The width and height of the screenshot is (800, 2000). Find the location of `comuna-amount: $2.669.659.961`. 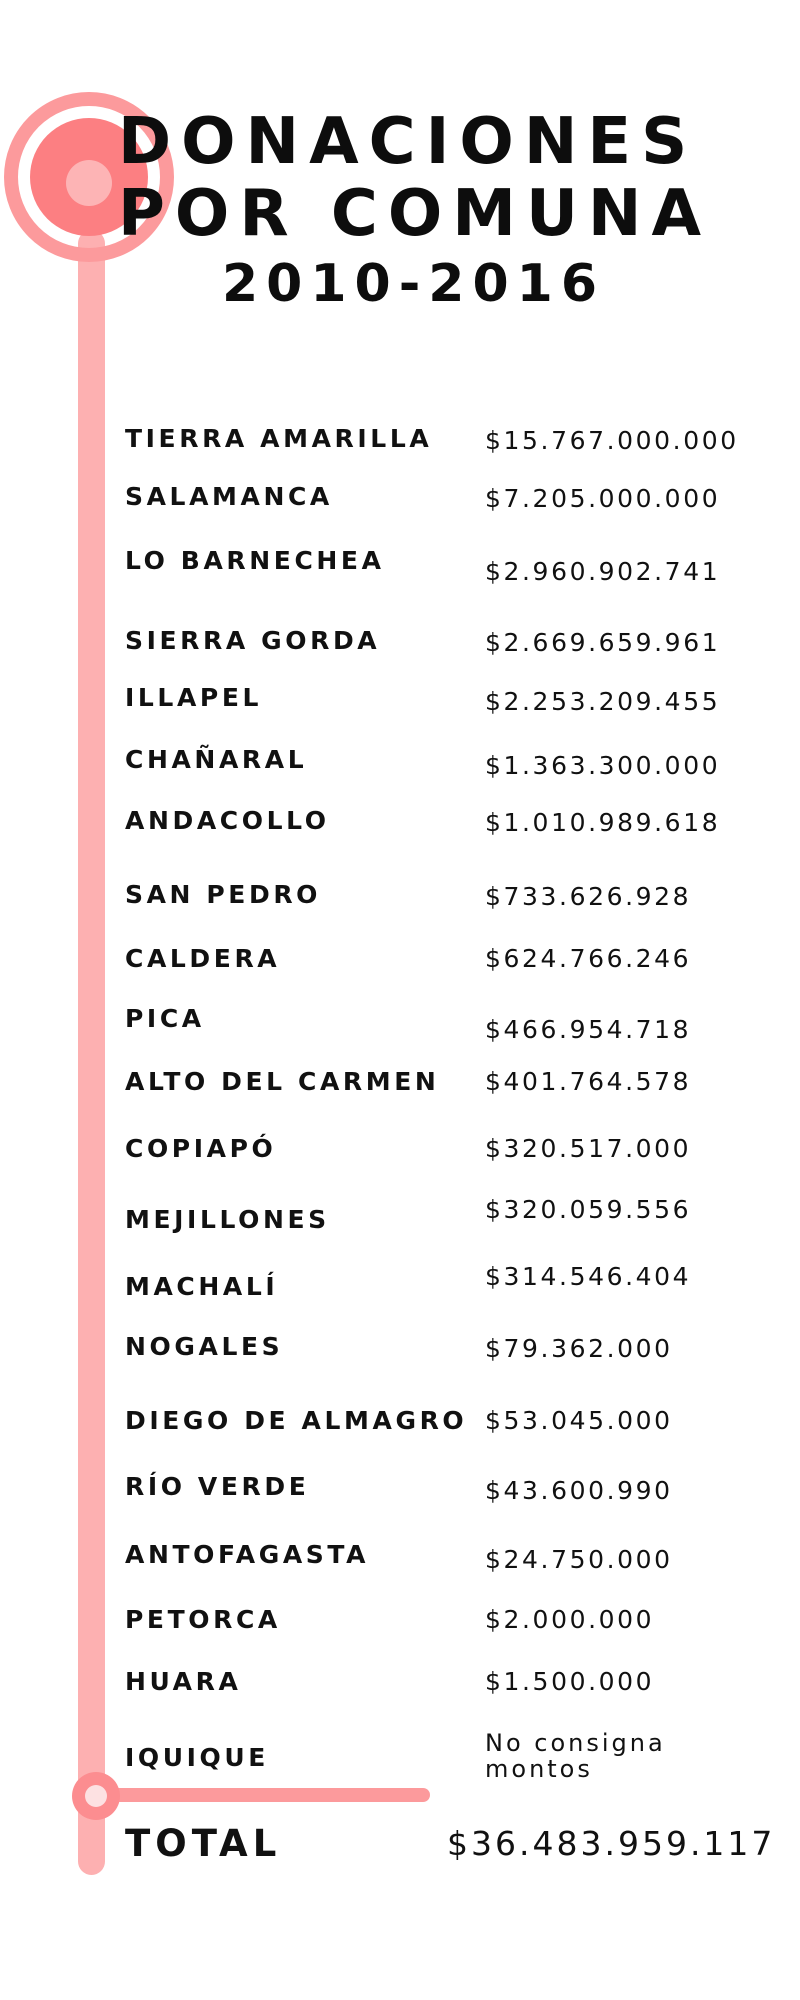

comuna-amount: $2.669.659.961 is located at coordinates (603, 642).